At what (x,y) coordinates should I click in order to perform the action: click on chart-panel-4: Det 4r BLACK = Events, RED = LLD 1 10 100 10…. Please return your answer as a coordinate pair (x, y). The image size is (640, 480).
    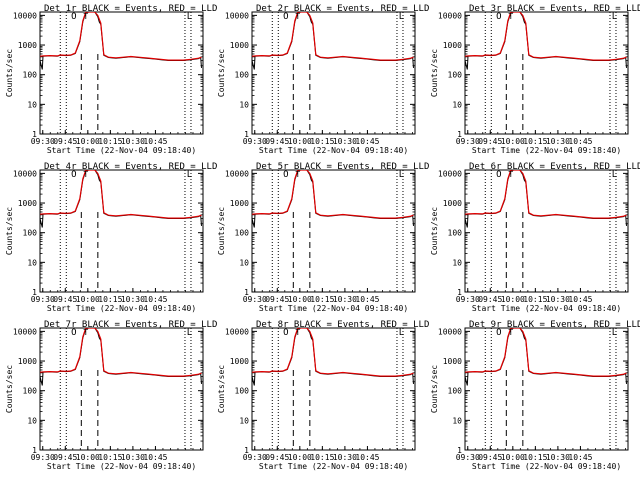
    Looking at the image, I should click on (111, 237).